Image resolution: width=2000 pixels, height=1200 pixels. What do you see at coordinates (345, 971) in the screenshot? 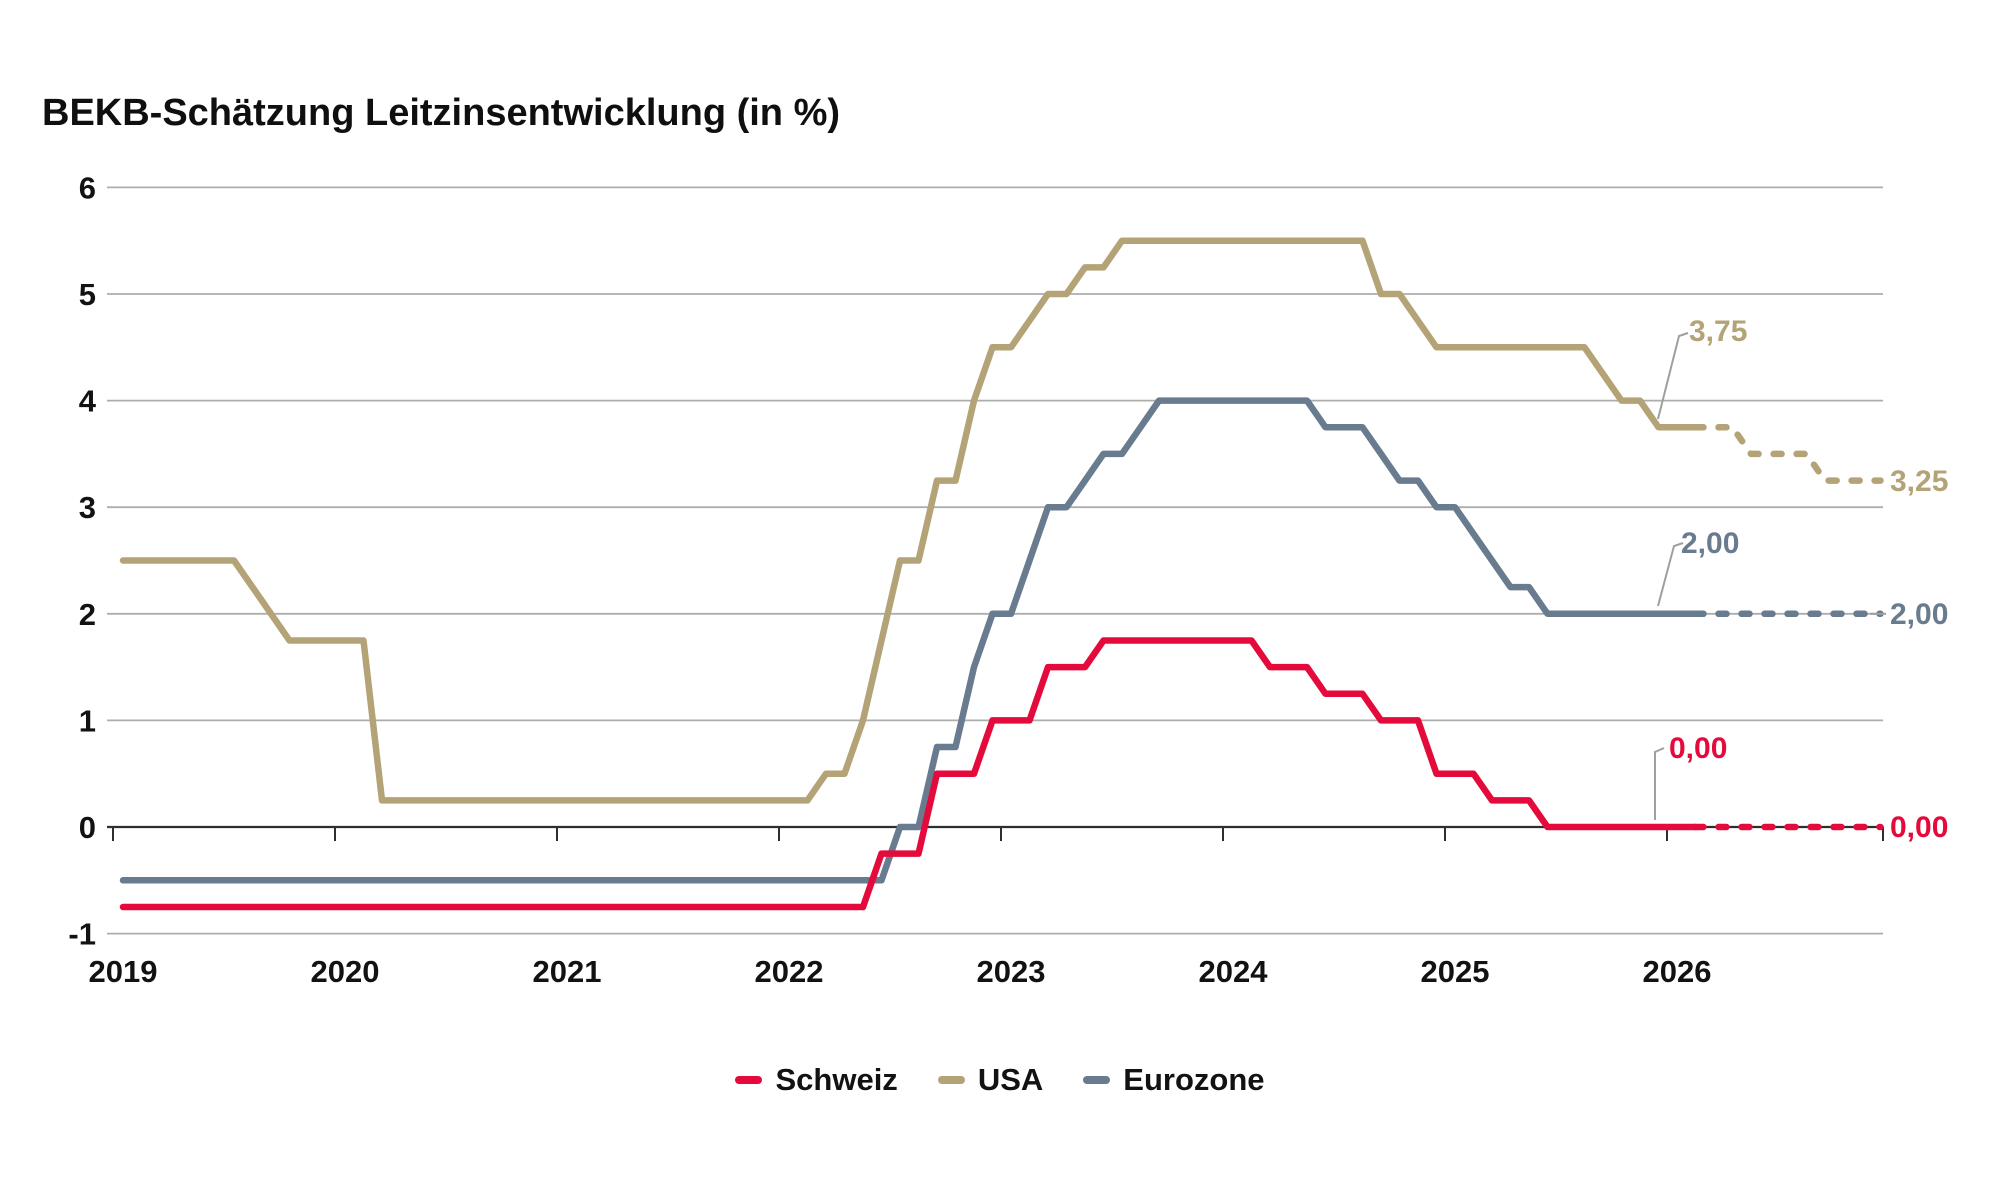
I see `x-tick-label: 2020` at bounding box center [345, 971].